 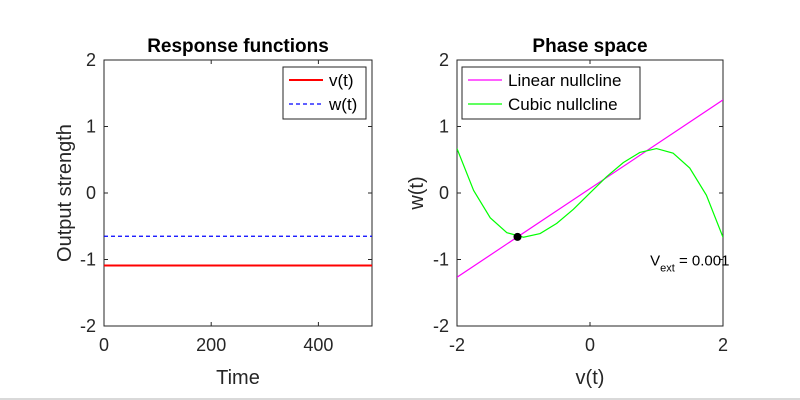 What do you see at coordinates (667, 269) in the screenshot?
I see `annotation-subscript: ext` at bounding box center [667, 269].